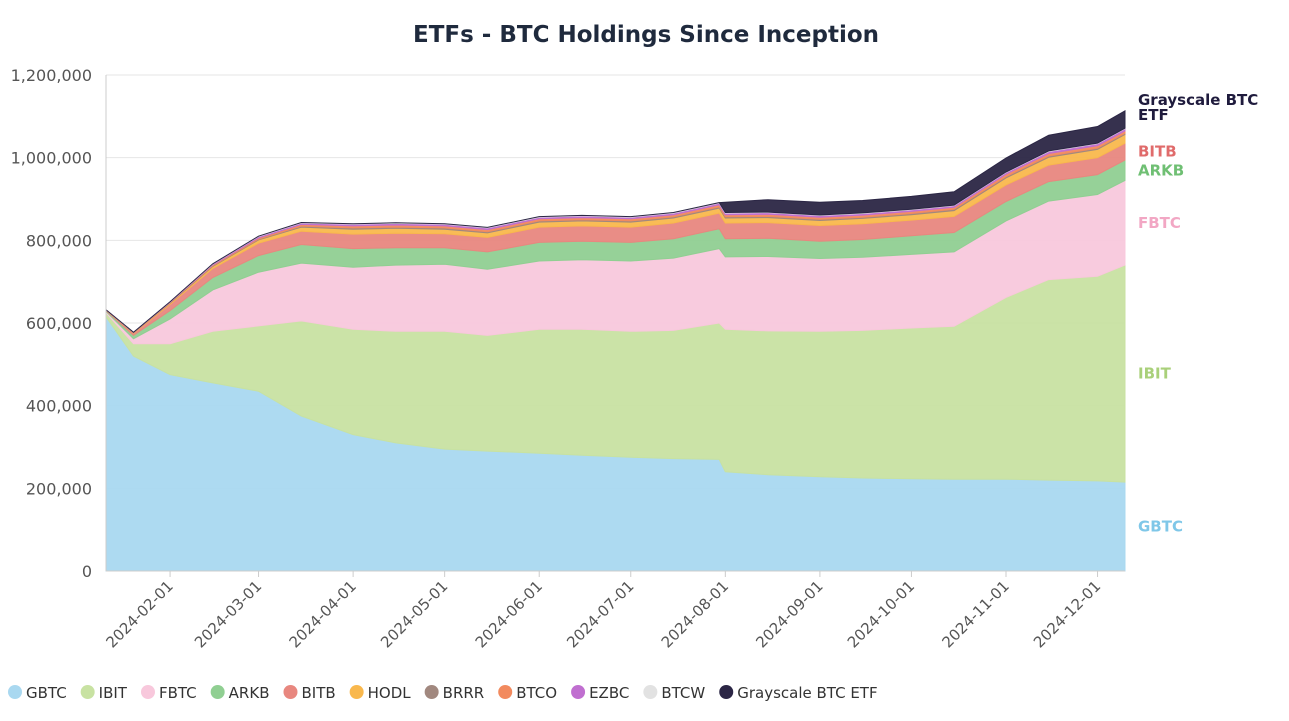  I want to click on y-tick-label: 1,000,000, so click(51, 158).